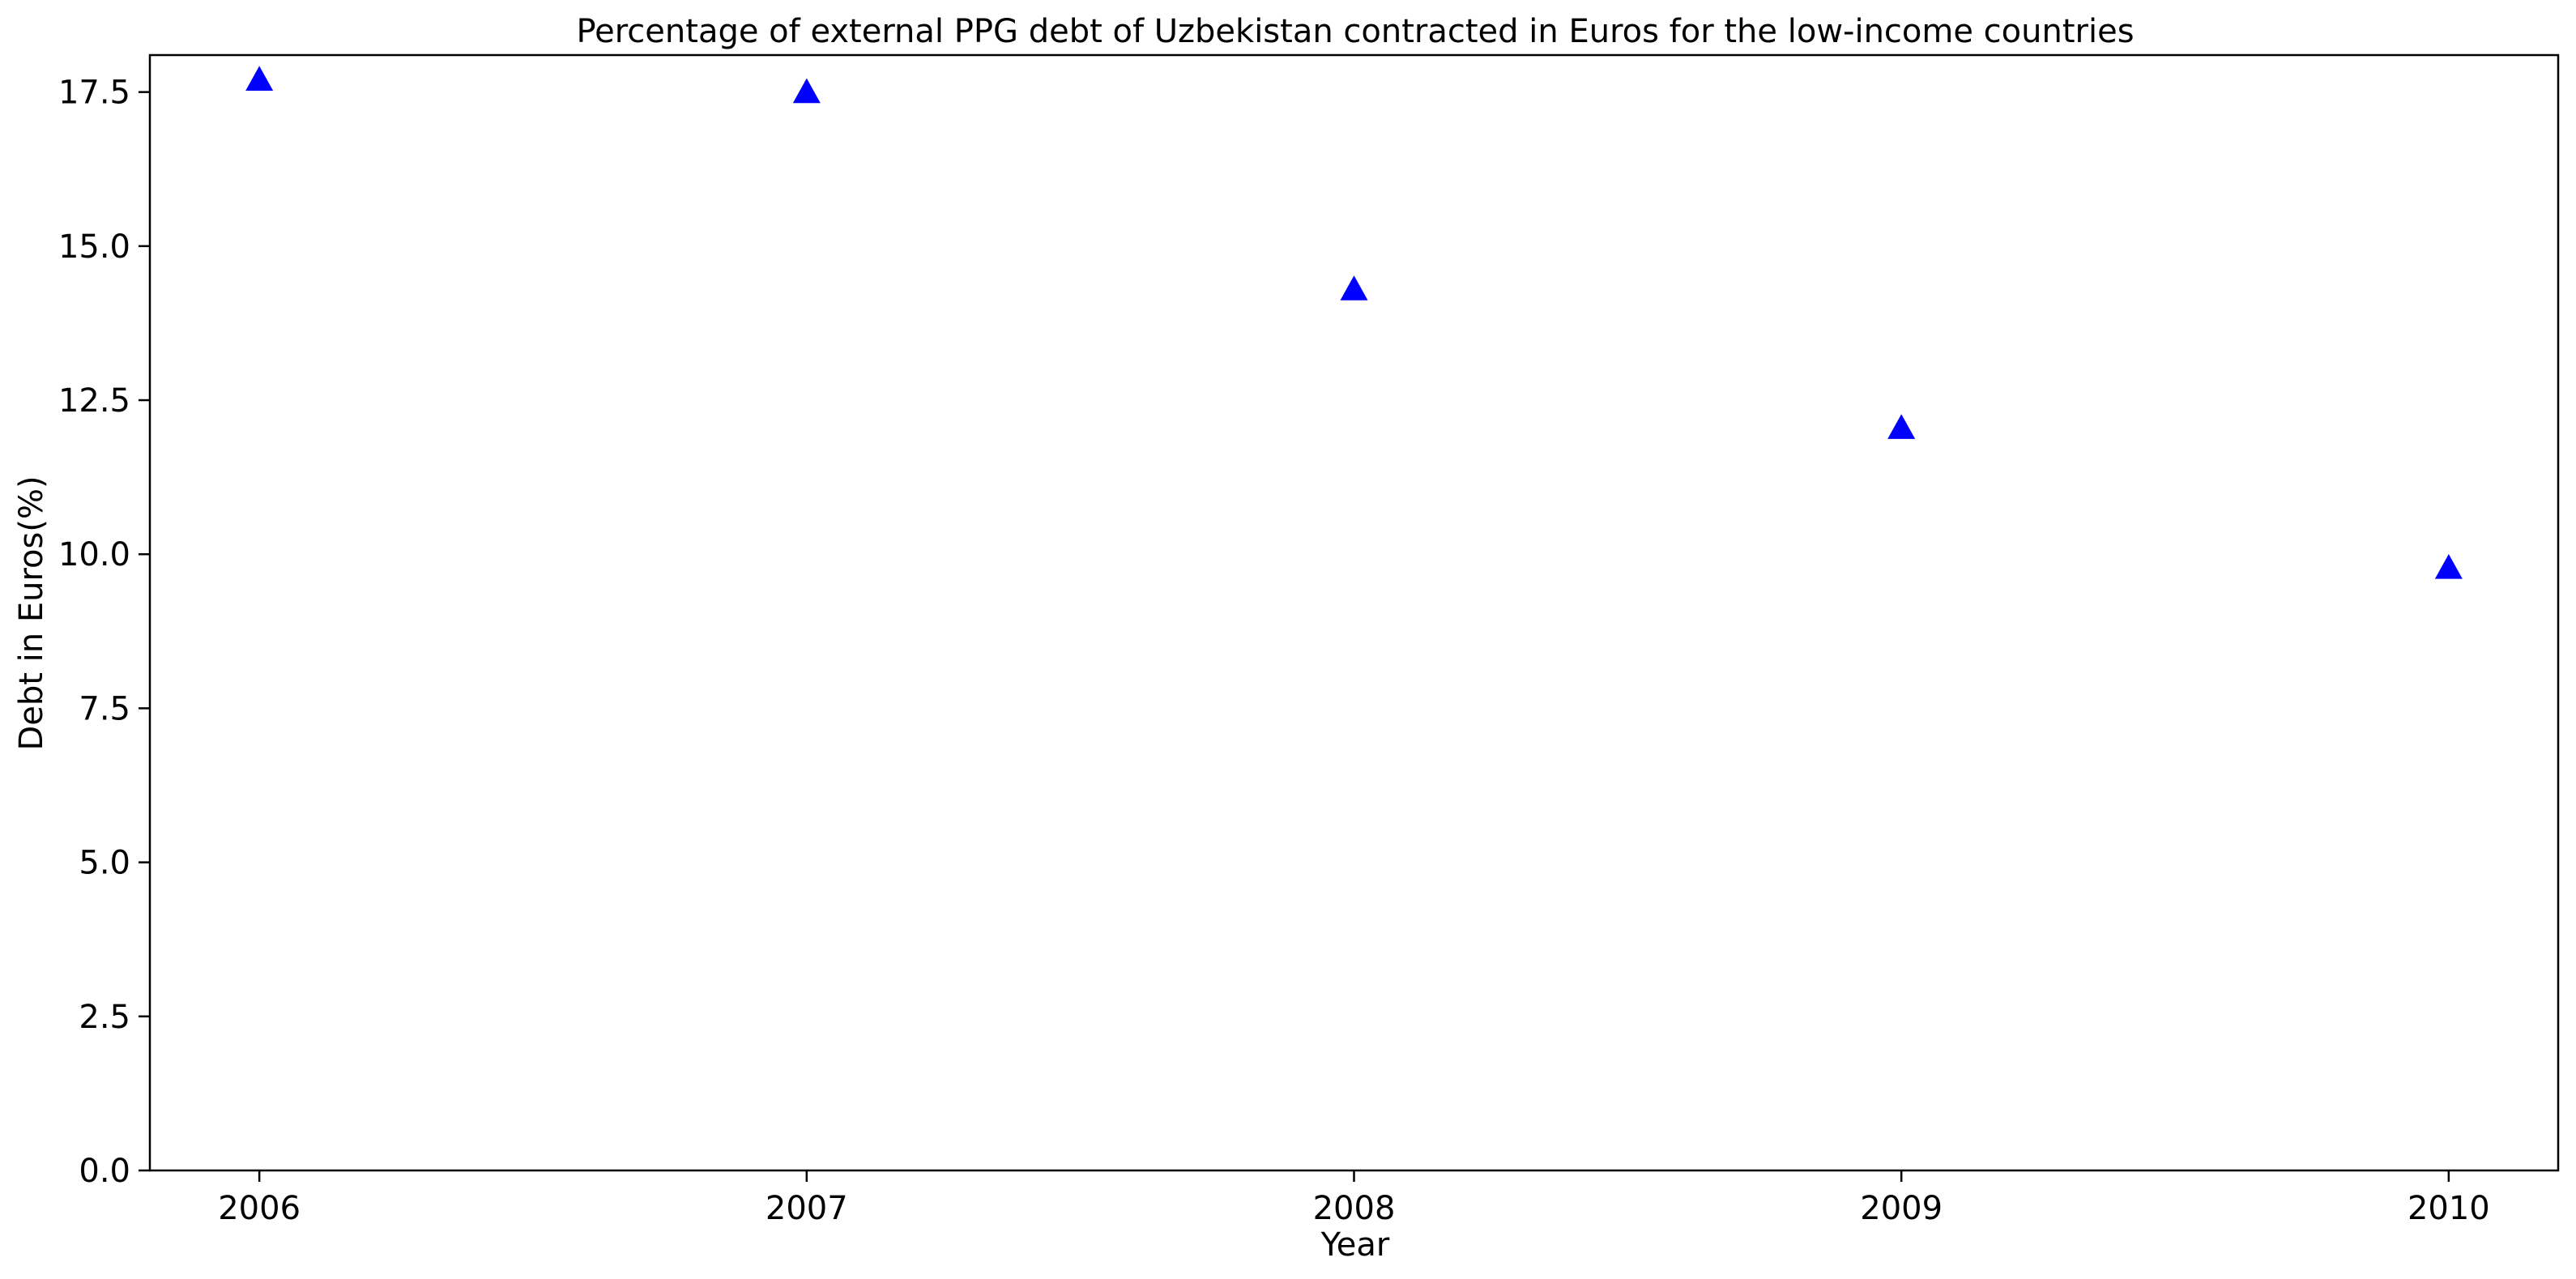 This screenshot has height=1279, width=2576. Describe the element at coordinates (94, 401) in the screenshot. I see `y-tick-label: 12.5` at that location.